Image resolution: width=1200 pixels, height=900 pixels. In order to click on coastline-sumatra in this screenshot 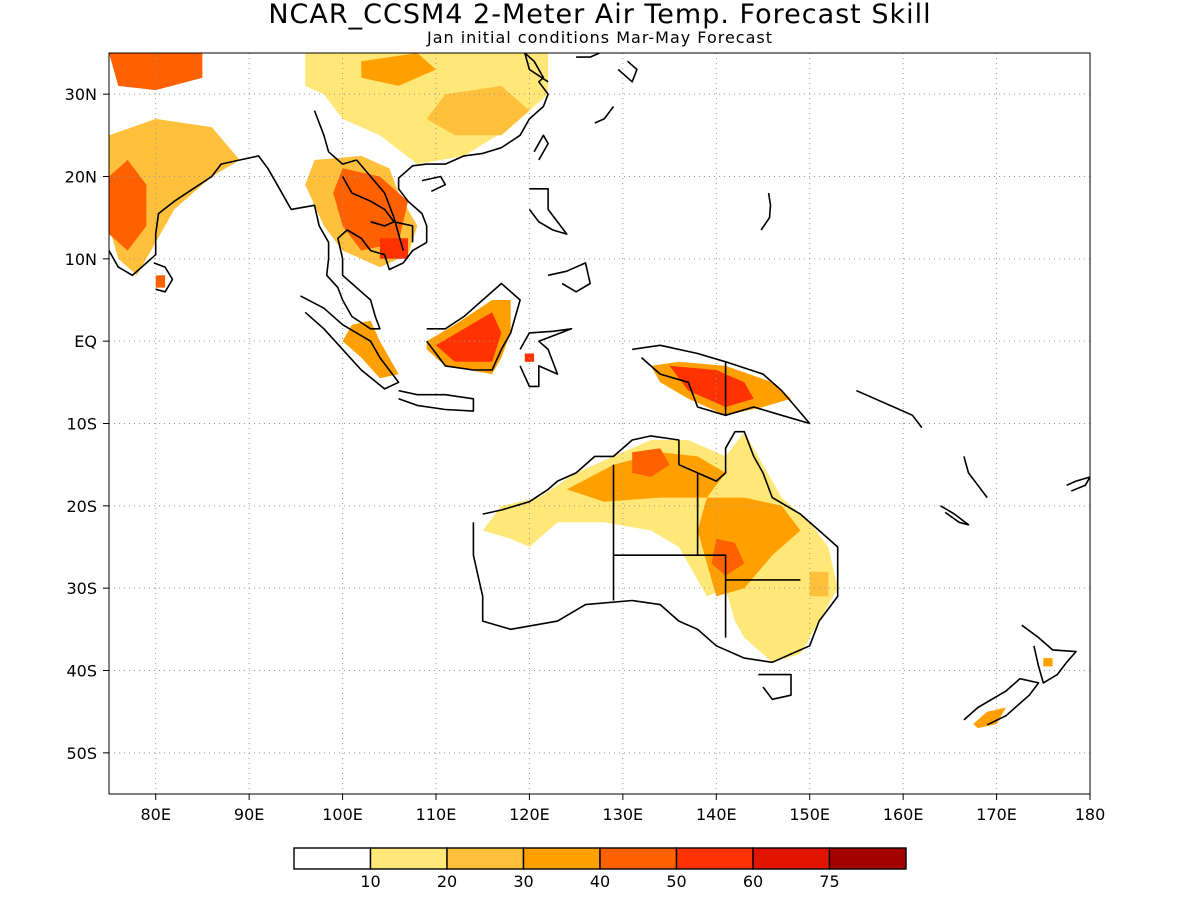, I will do `click(350, 342)`.